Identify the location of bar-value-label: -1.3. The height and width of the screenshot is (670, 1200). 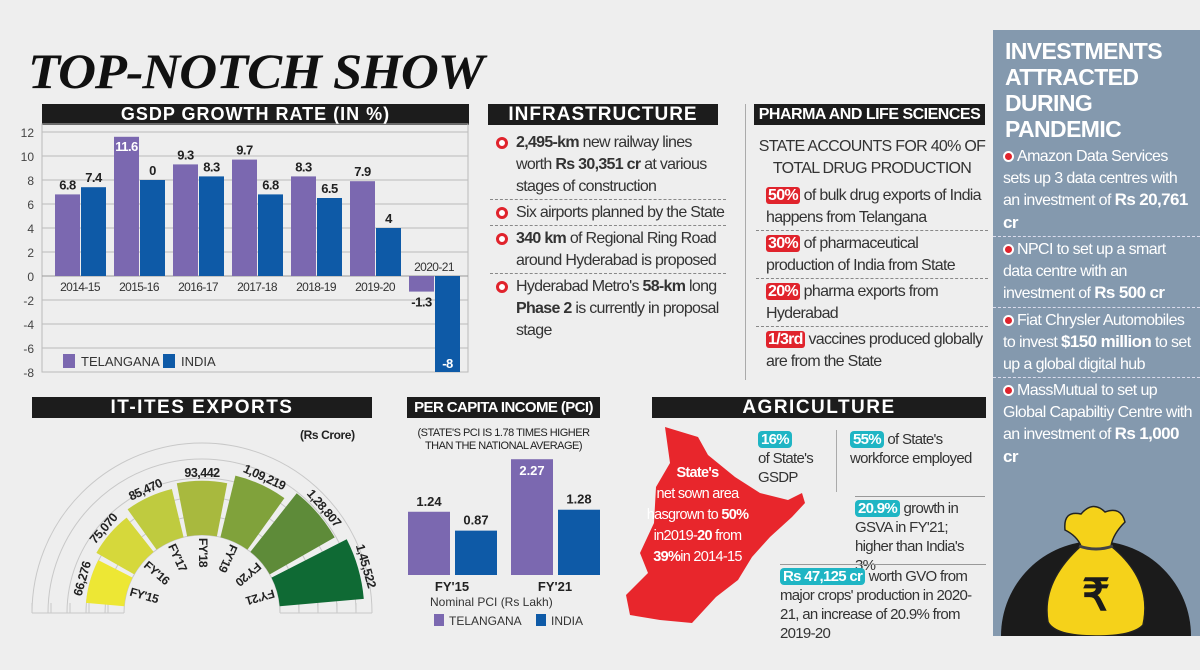
(421, 302).